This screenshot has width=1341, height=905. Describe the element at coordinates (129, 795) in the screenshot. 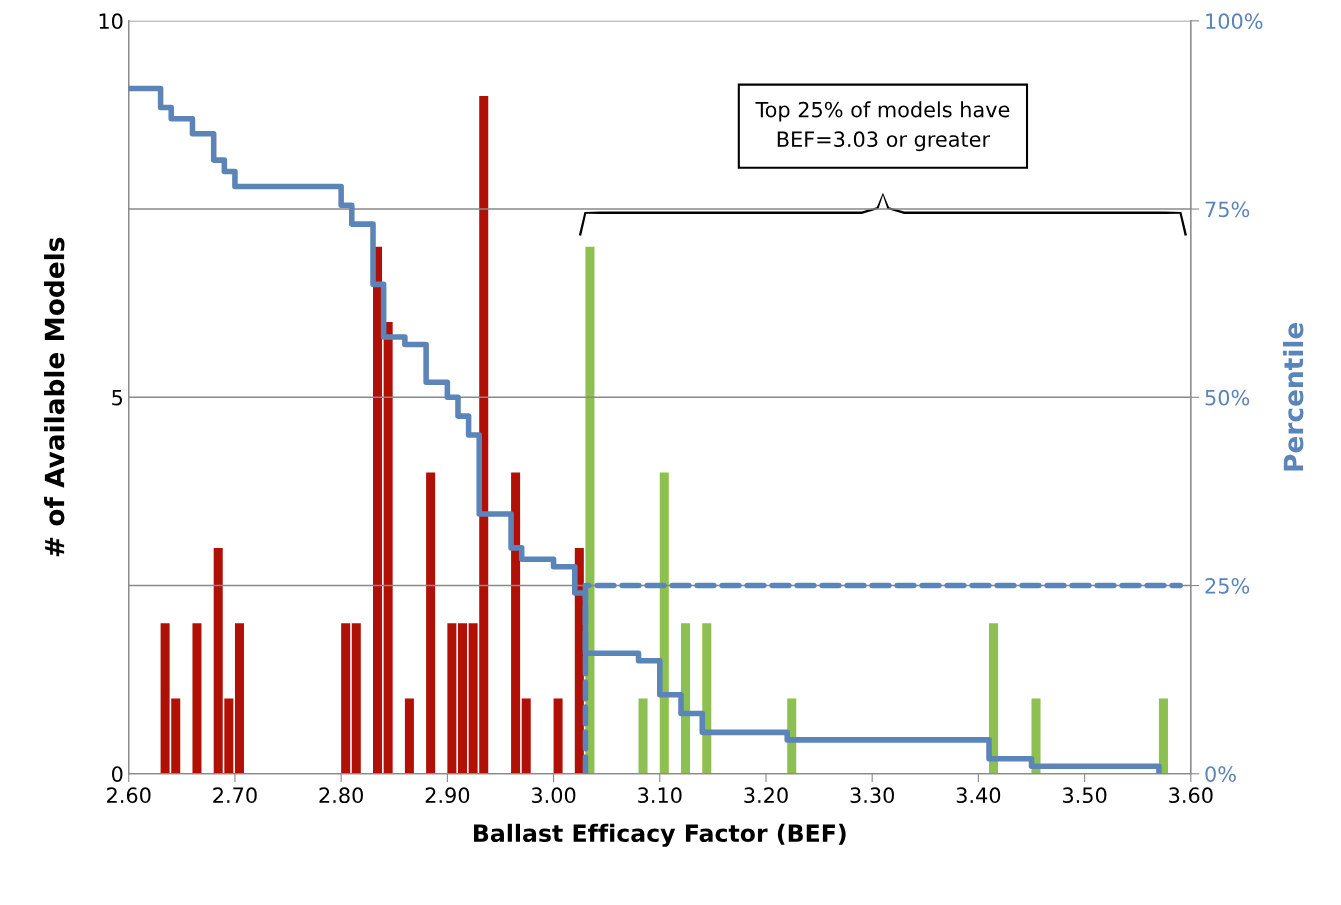

I see `x-tick-label: 2.60` at that location.